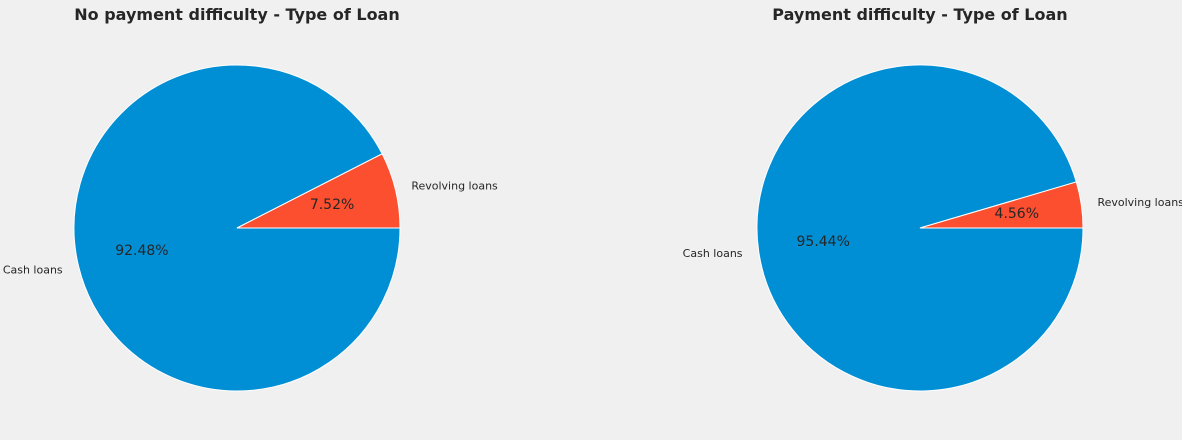 This screenshot has width=1182, height=440. Describe the element at coordinates (1017, 214) in the screenshot. I see `percentage-label: 4.56%` at that location.